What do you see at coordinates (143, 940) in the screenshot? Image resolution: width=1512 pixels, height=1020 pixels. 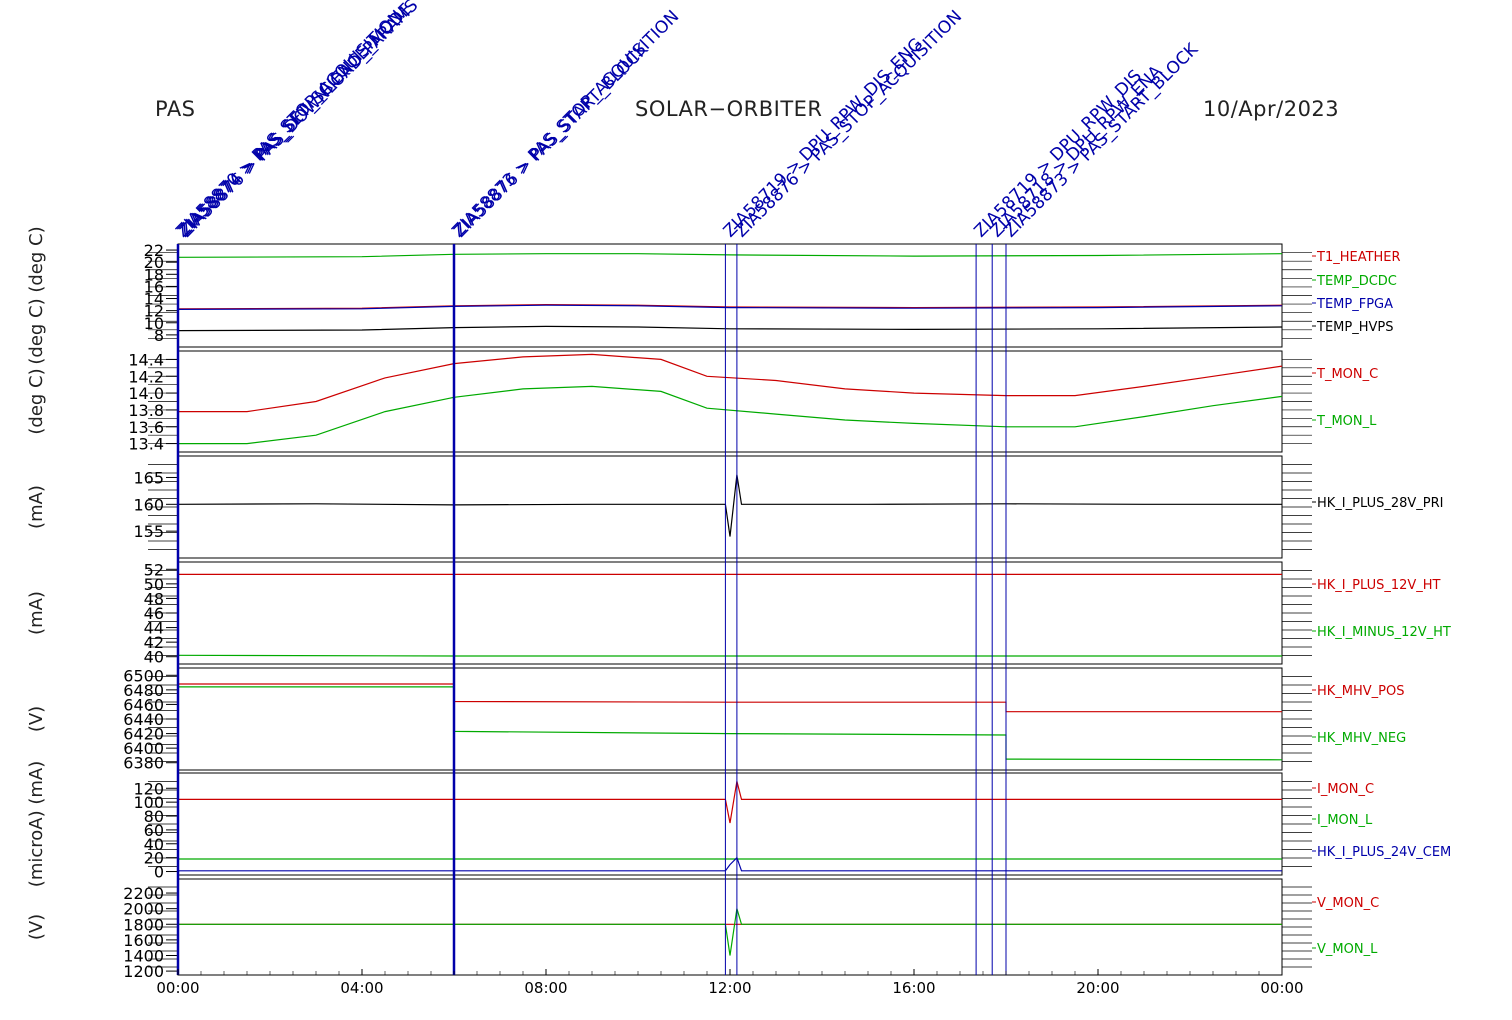 I see `y-tick-label: 1600` at bounding box center [143, 940].